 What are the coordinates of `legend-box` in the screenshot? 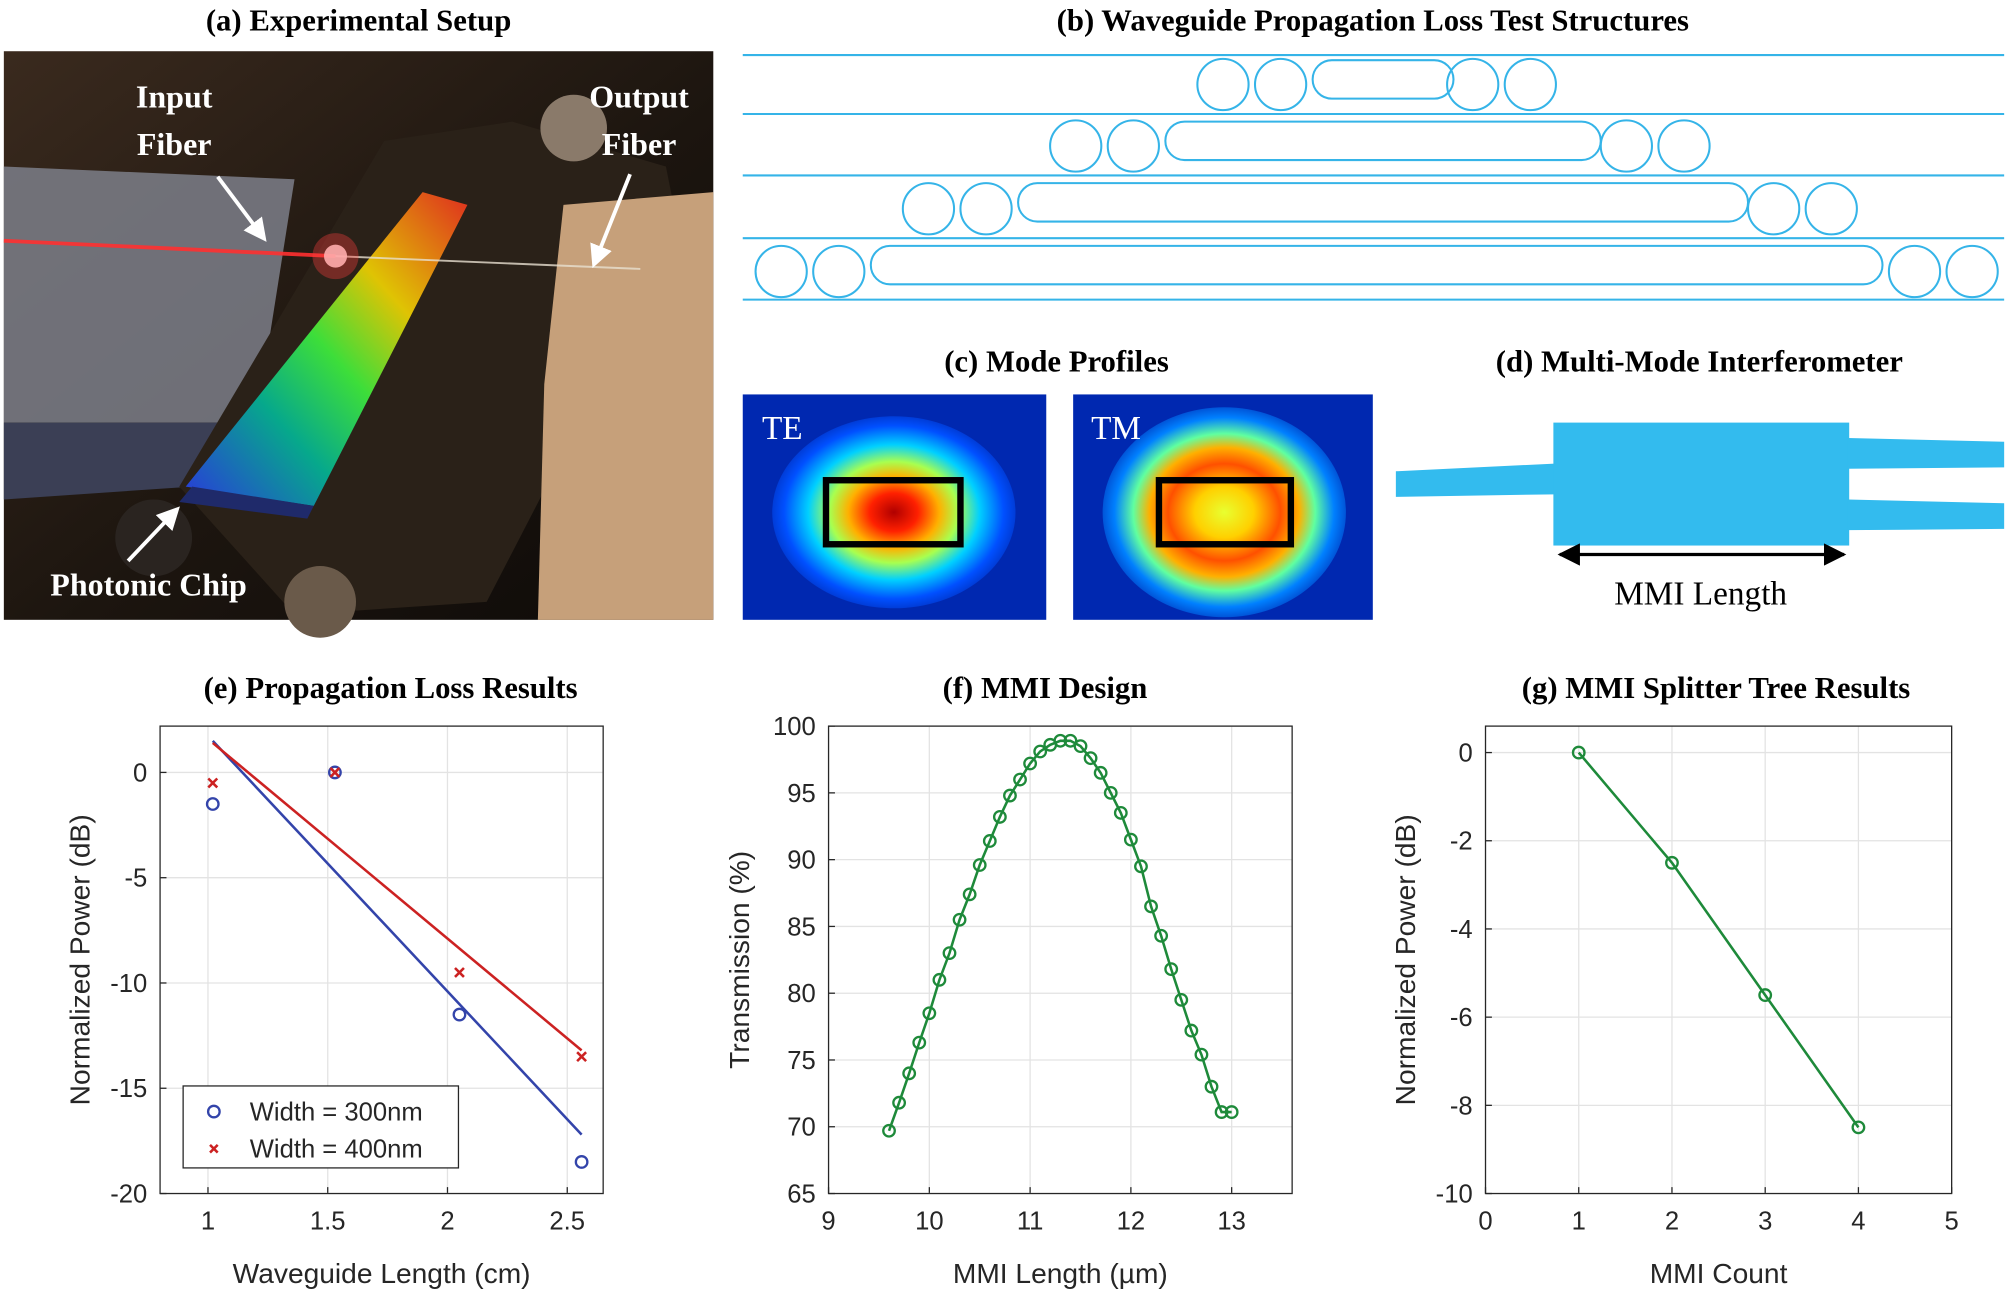 It's located at (321, 1127).